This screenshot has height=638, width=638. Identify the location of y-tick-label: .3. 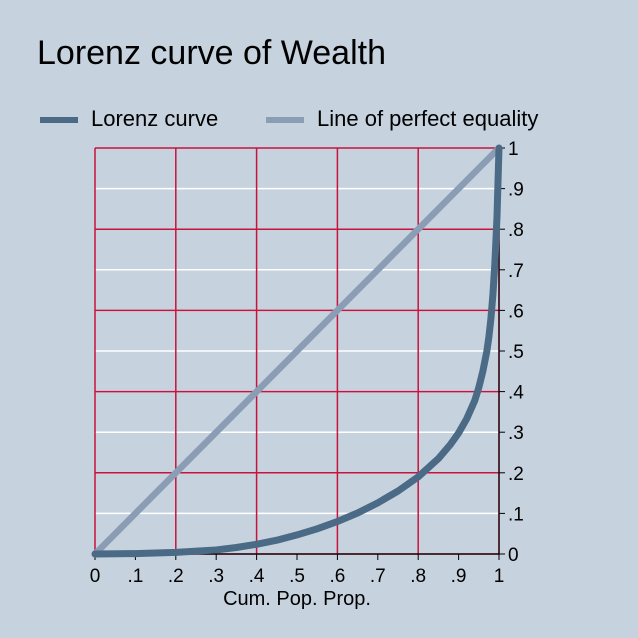
(516, 433).